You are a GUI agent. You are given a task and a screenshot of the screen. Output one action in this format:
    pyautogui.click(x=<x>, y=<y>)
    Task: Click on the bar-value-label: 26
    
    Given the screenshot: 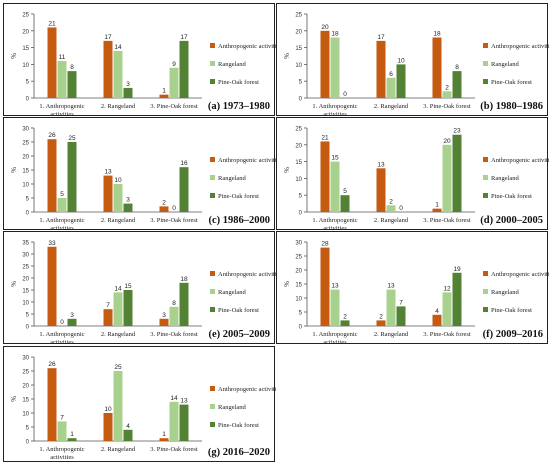 What is the action you would take?
    pyautogui.click(x=52, y=364)
    